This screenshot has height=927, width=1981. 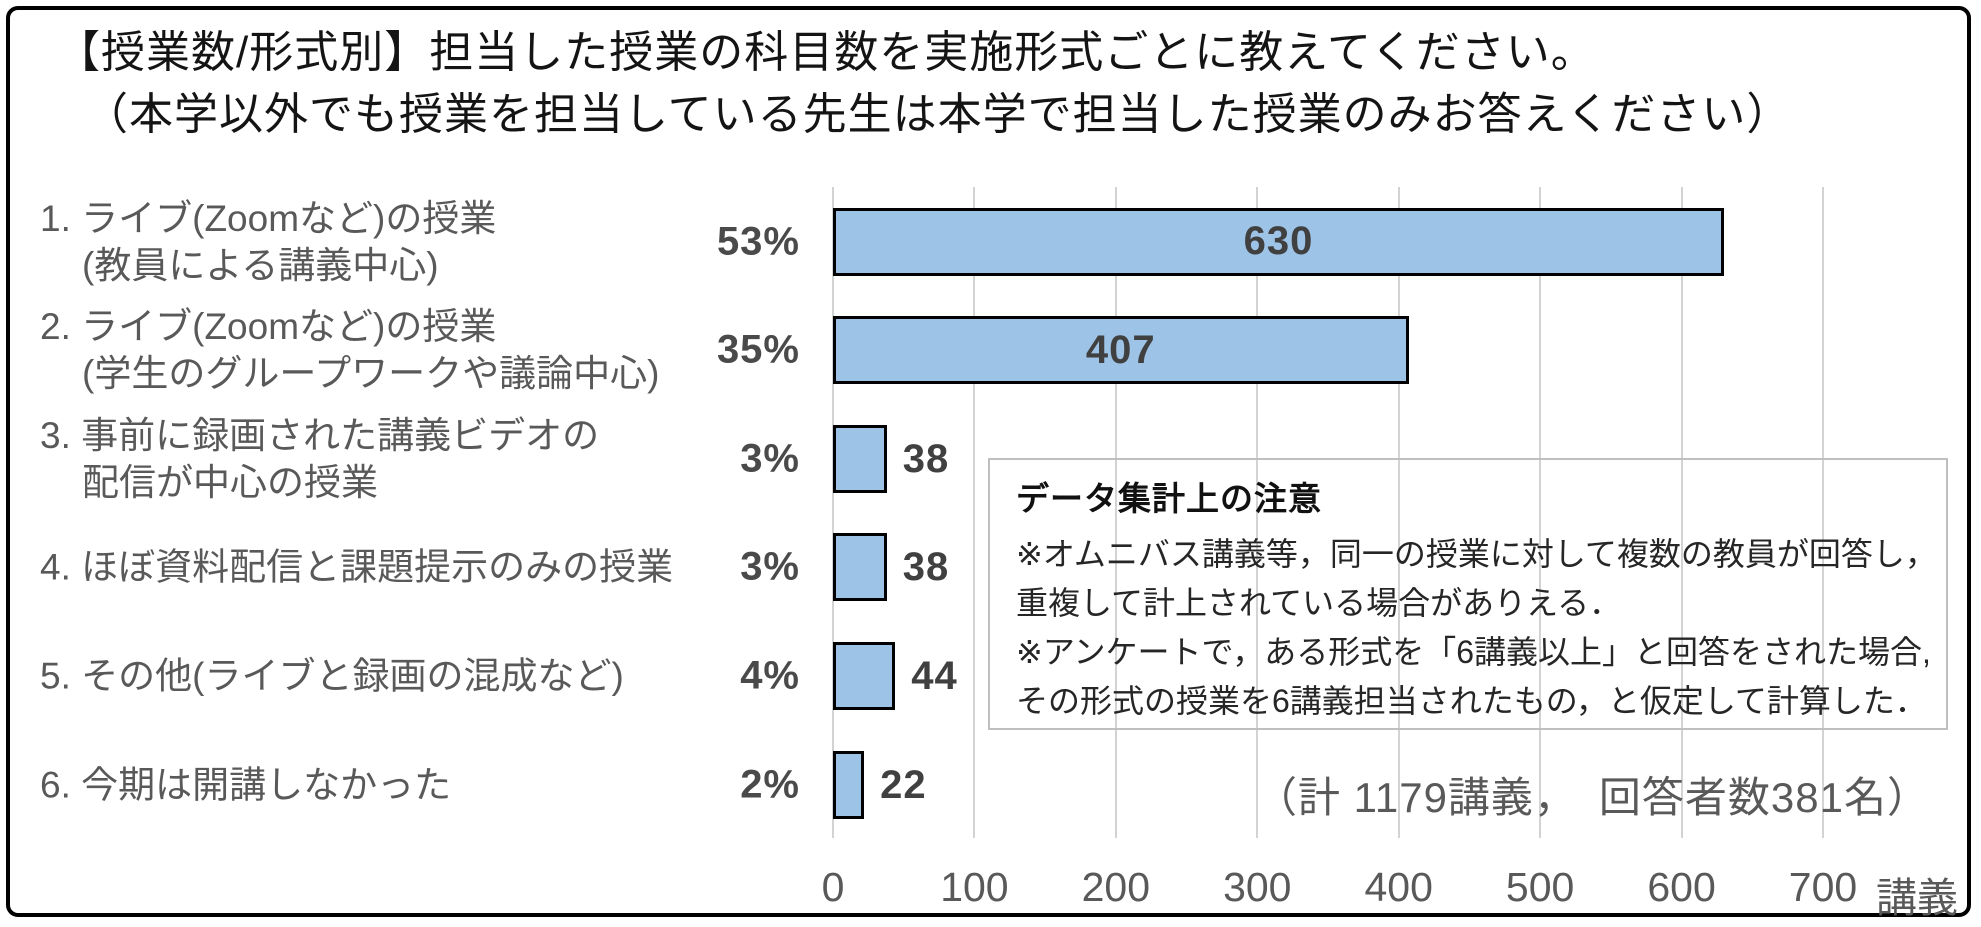 I want to click on note-line: 重複して計上されている場合がありえる．, so click(x=1319, y=603).